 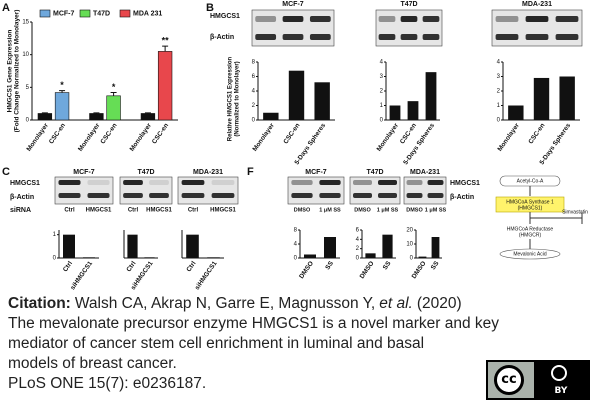 I want to click on y-tick-label: 10, so click(x=25, y=55).